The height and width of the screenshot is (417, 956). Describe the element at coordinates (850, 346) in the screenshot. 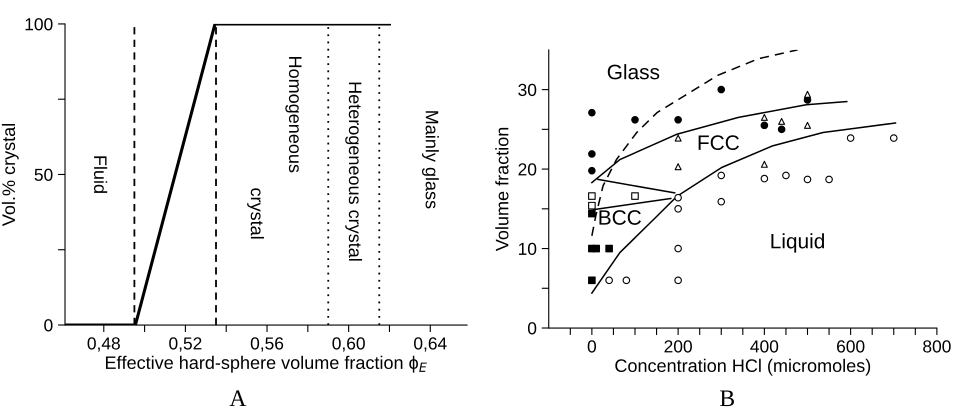

I see `x-tick-label: 600` at that location.